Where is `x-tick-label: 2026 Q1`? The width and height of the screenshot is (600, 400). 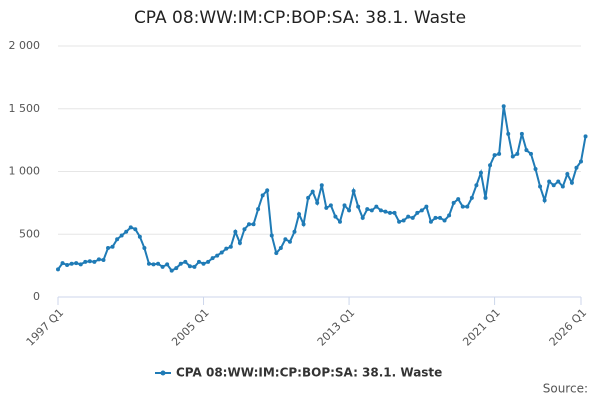
x-tick-label: 2026 Q1 is located at coordinates (568, 327).